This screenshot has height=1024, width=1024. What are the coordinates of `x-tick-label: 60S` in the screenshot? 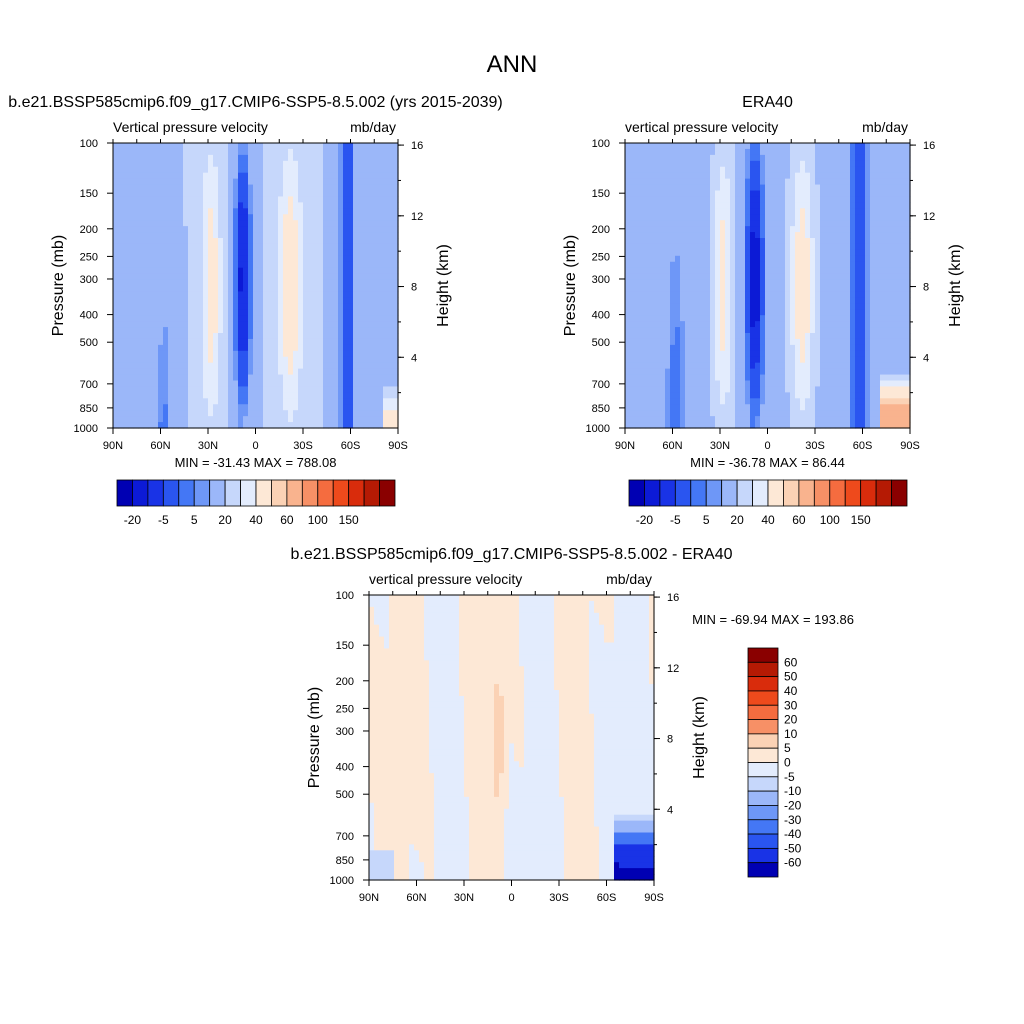 It's located at (351, 446).